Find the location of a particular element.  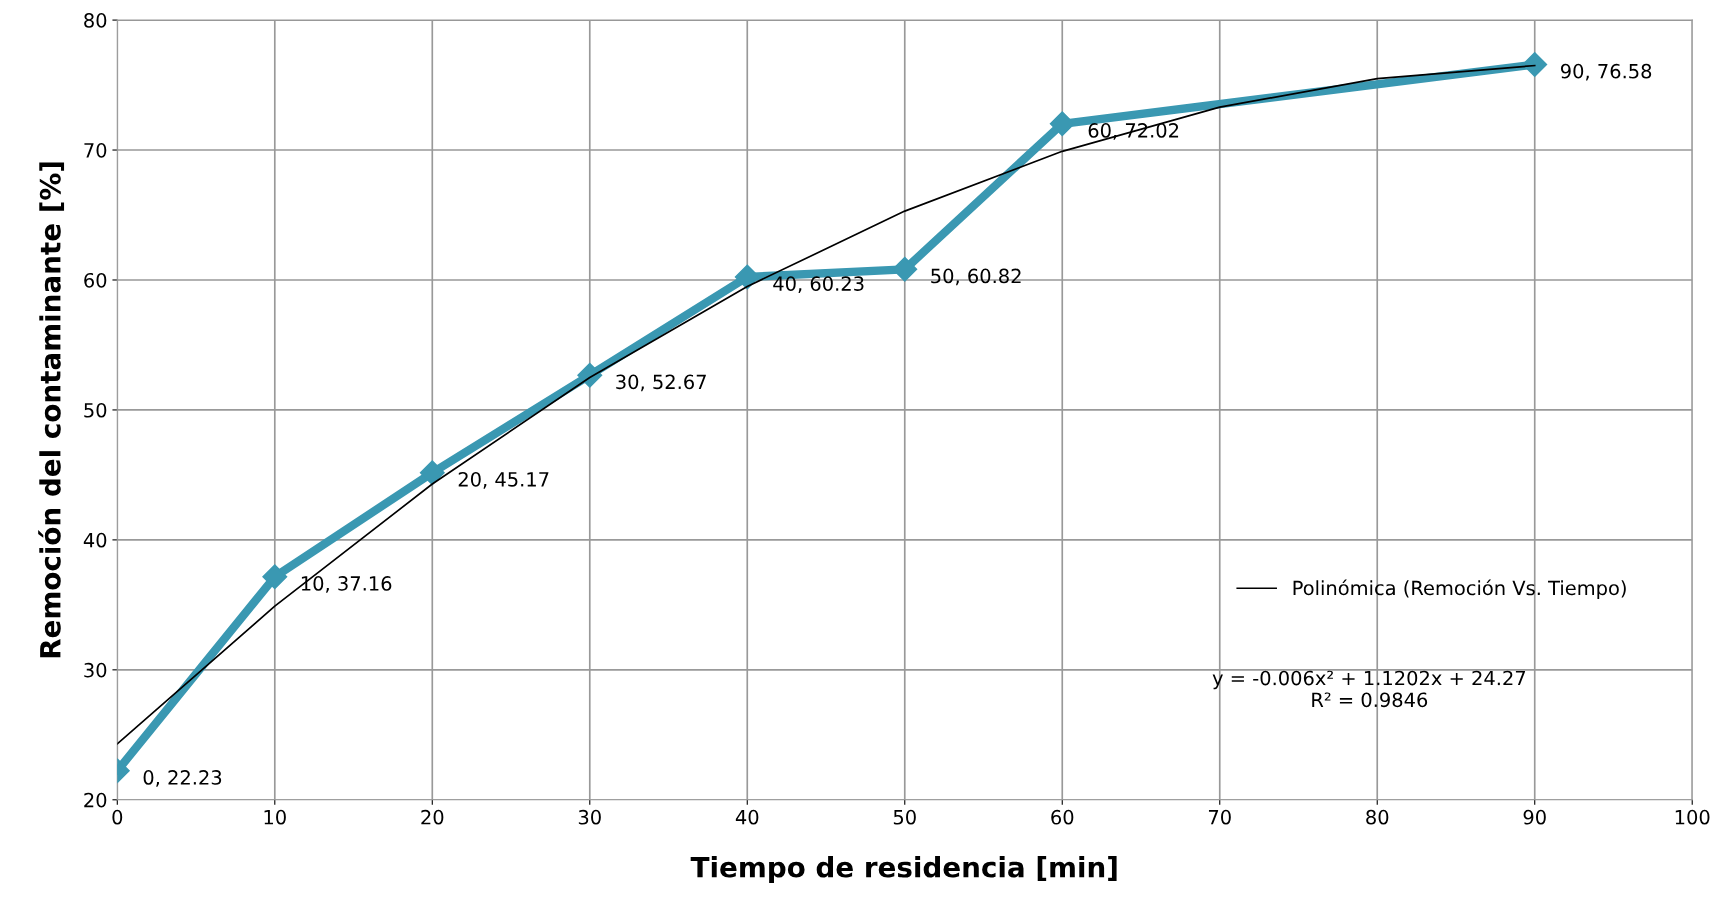

y-tick-label: 40 is located at coordinates (95, 540).